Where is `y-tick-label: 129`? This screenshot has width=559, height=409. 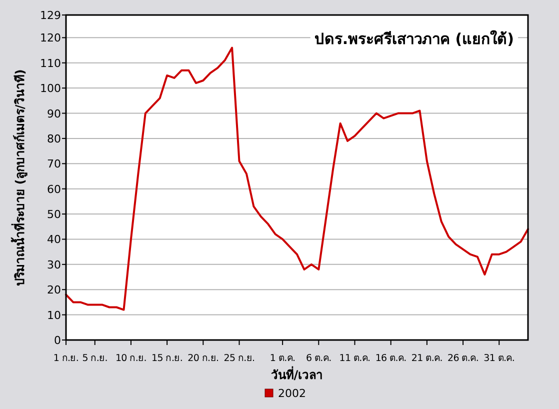 y-tick-label: 129 is located at coordinates (50, 15).